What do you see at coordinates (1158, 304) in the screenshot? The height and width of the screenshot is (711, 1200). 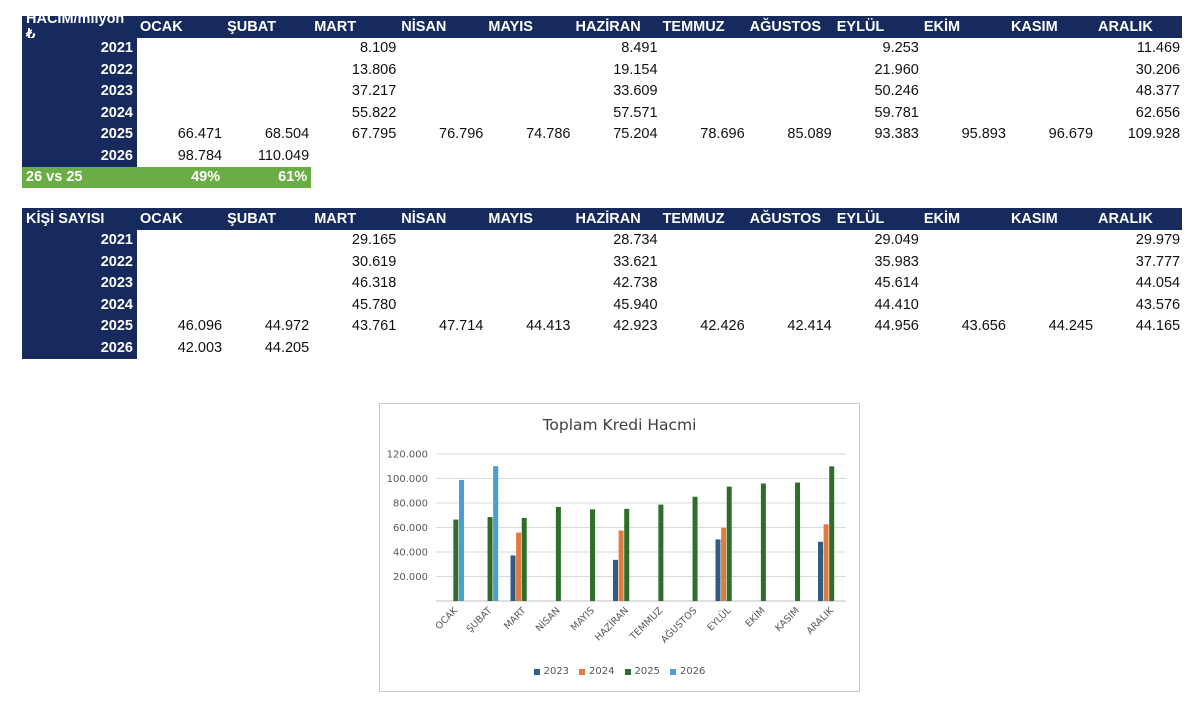 I see `people-value-cell: 43.576` at bounding box center [1158, 304].